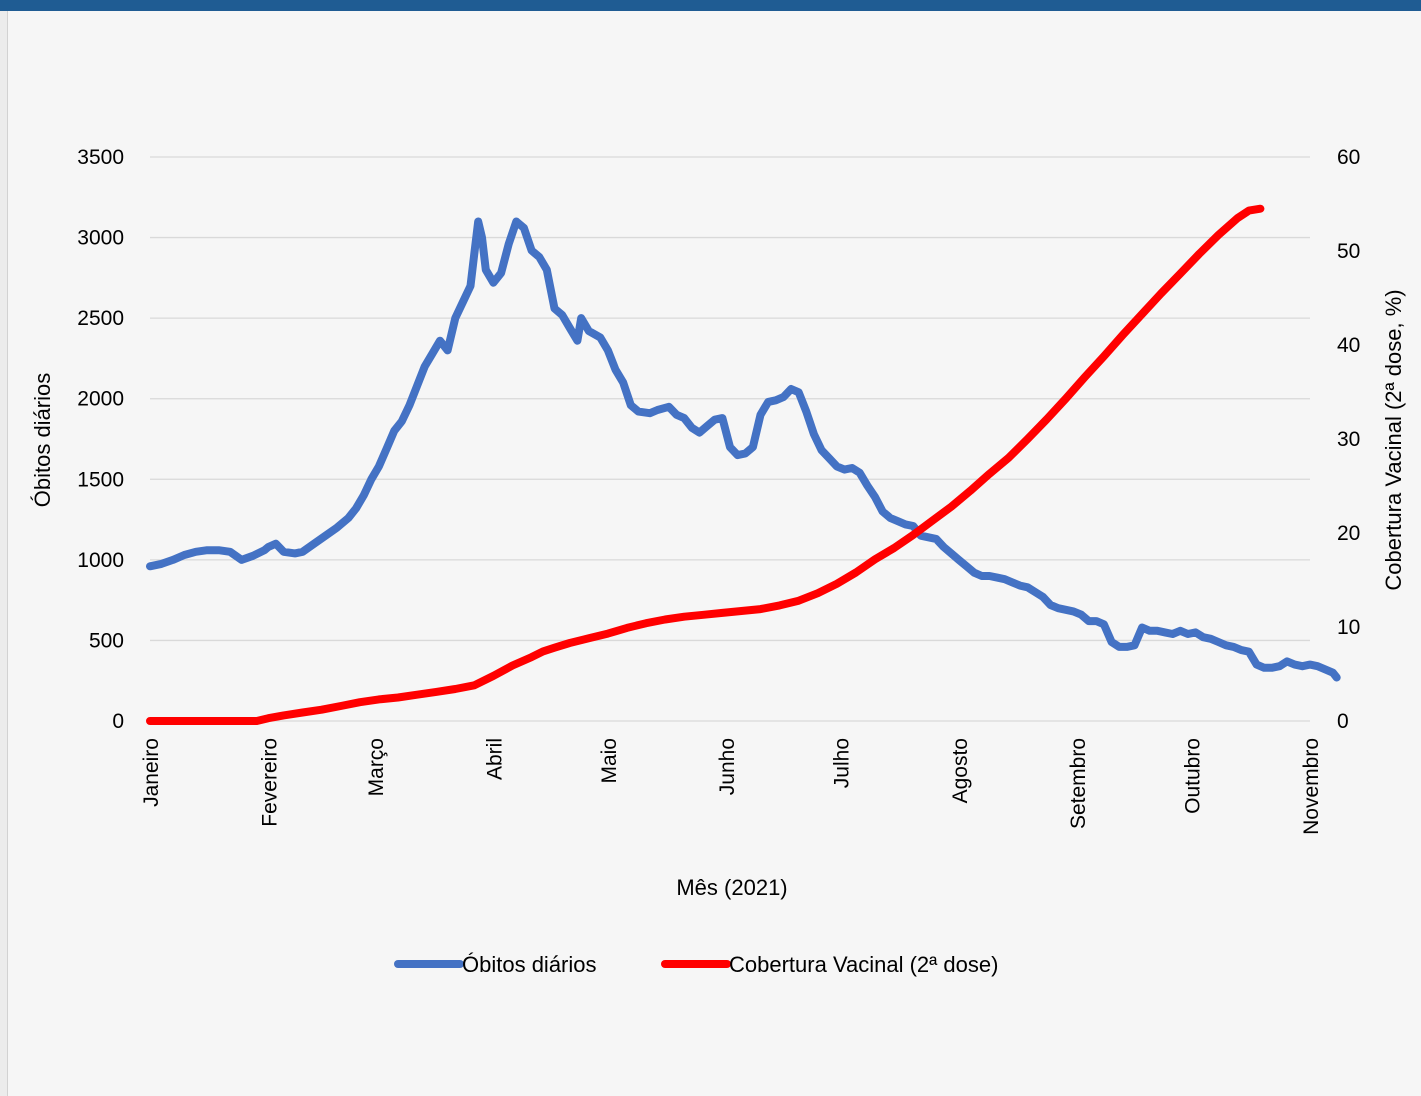  What do you see at coordinates (727, 766) in the screenshot?
I see `x-tick-label-5: Junho` at bounding box center [727, 766].